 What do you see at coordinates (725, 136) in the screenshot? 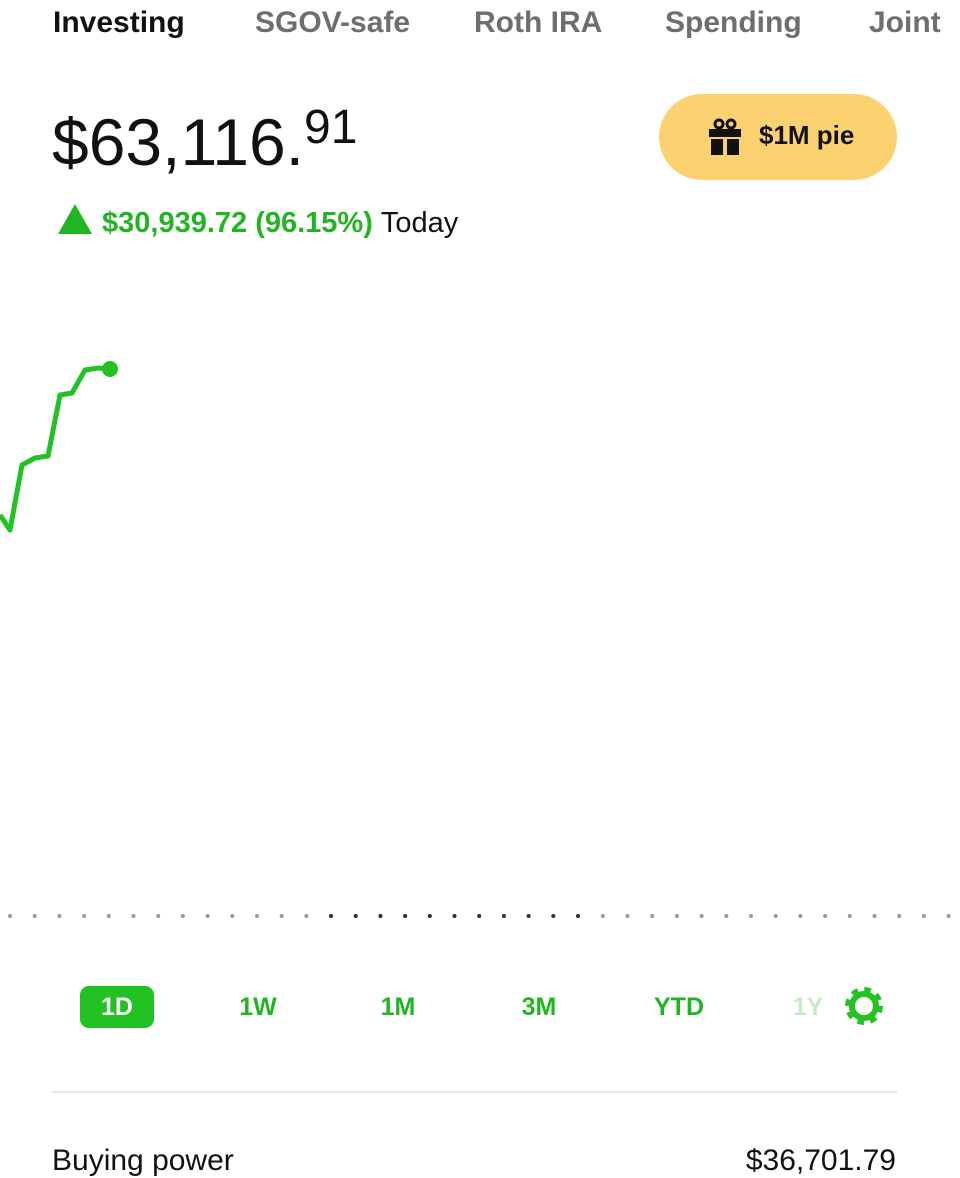
I see `gift-icon` at bounding box center [725, 136].